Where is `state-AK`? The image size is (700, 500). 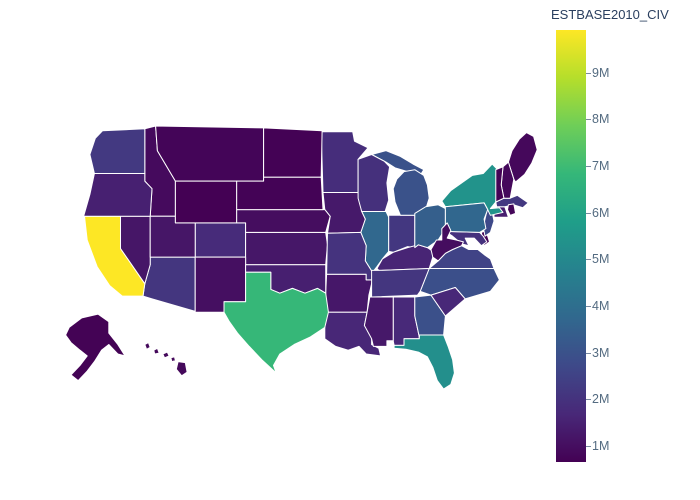
state-AK is located at coordinates (95, 347).